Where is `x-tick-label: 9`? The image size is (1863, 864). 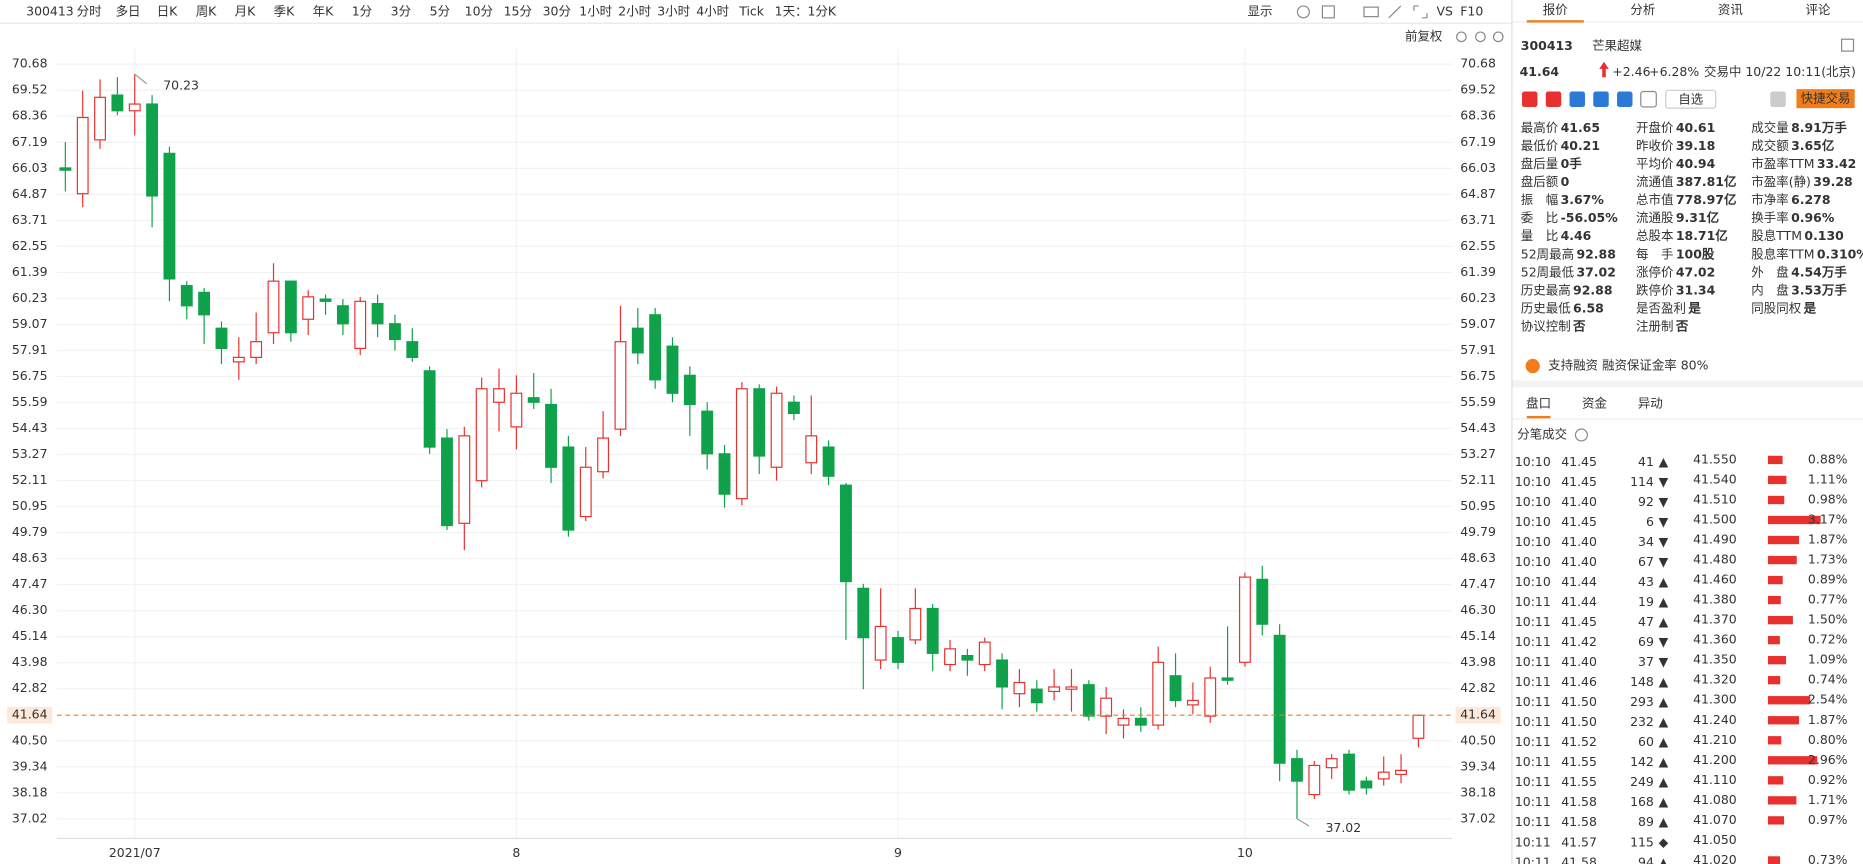 x-tick-label: 9 is located at coordinates (898, 852).